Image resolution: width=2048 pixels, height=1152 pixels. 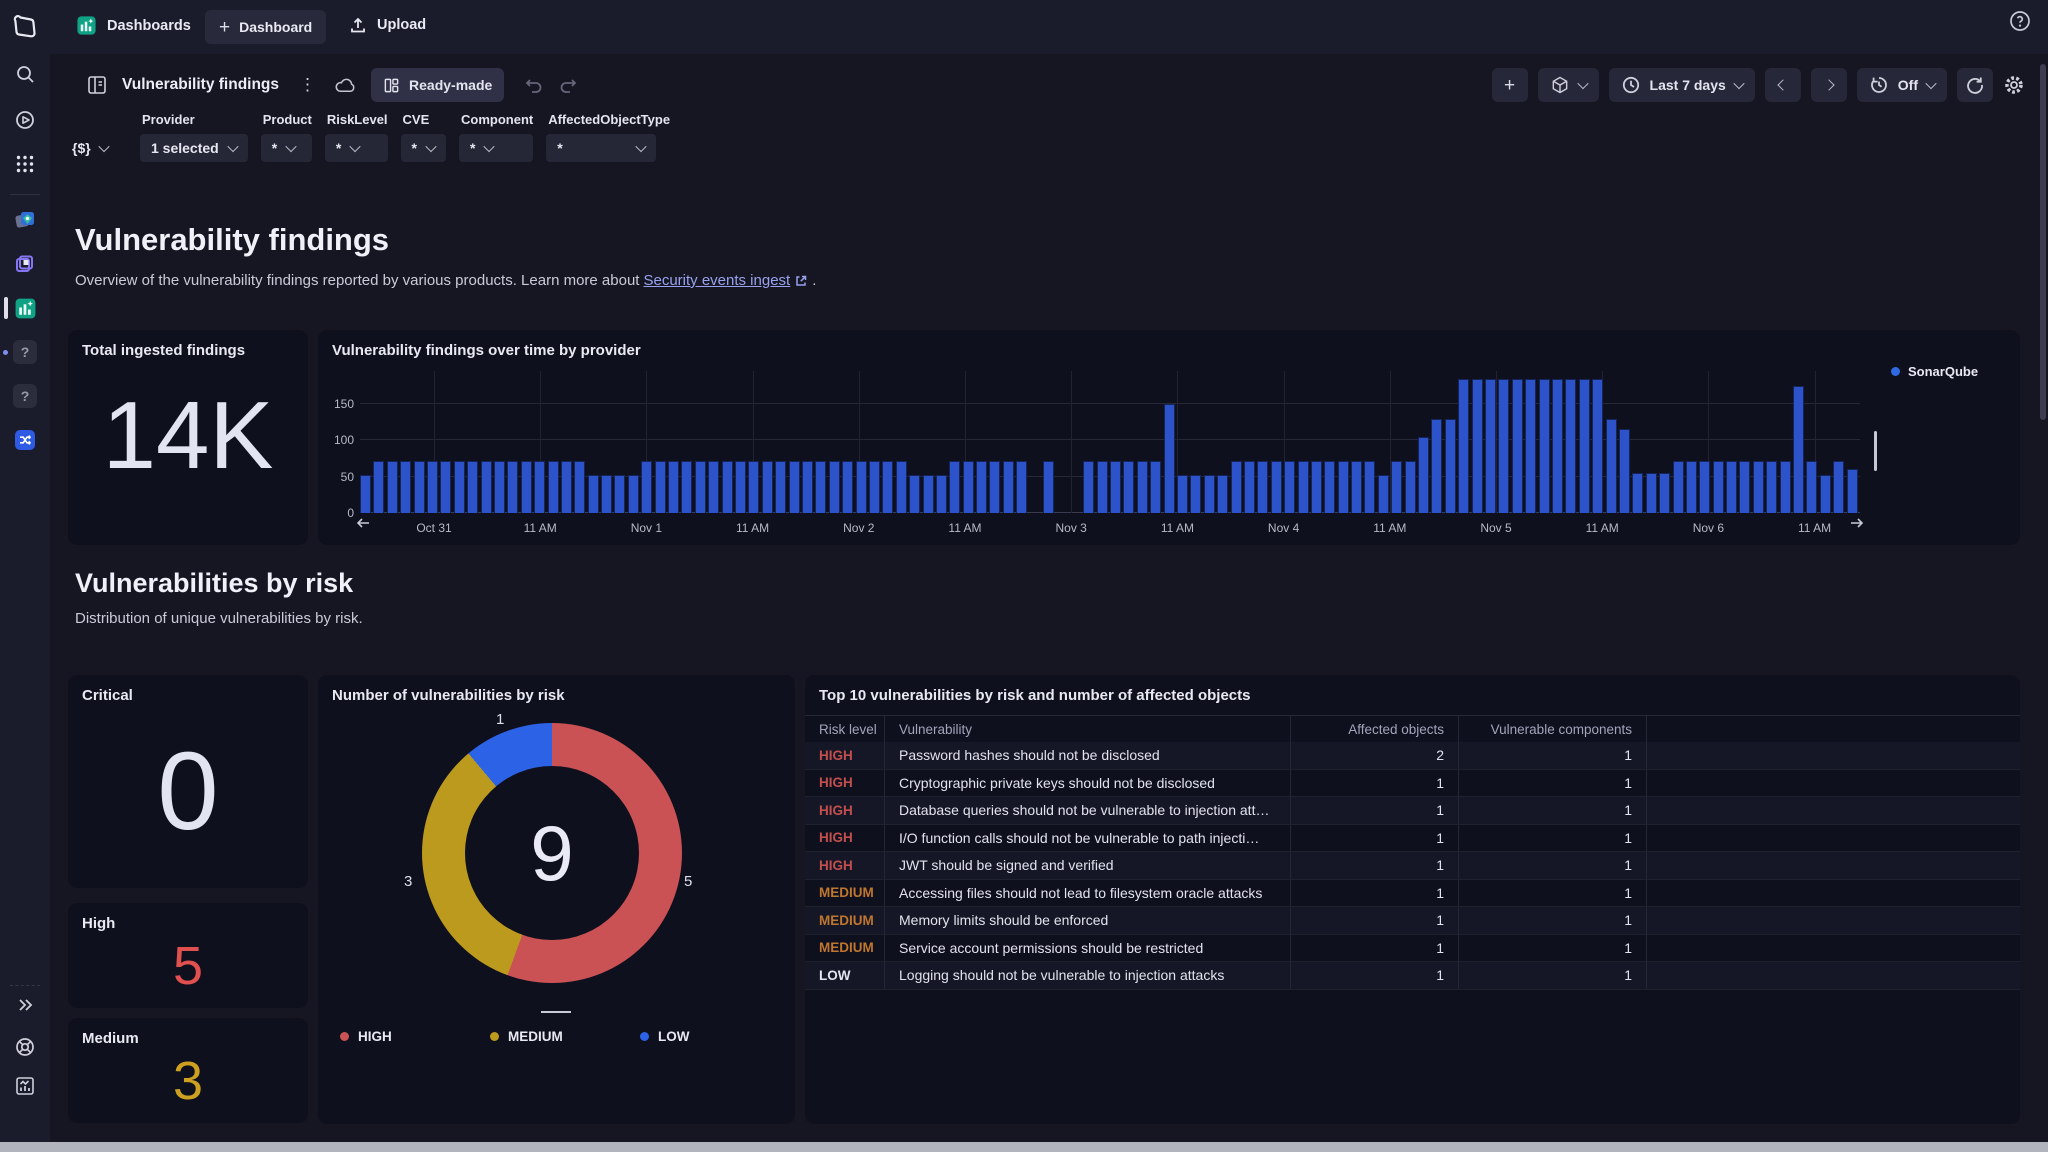 I want to click on play-circle-icon, so click(x=25, y=120).